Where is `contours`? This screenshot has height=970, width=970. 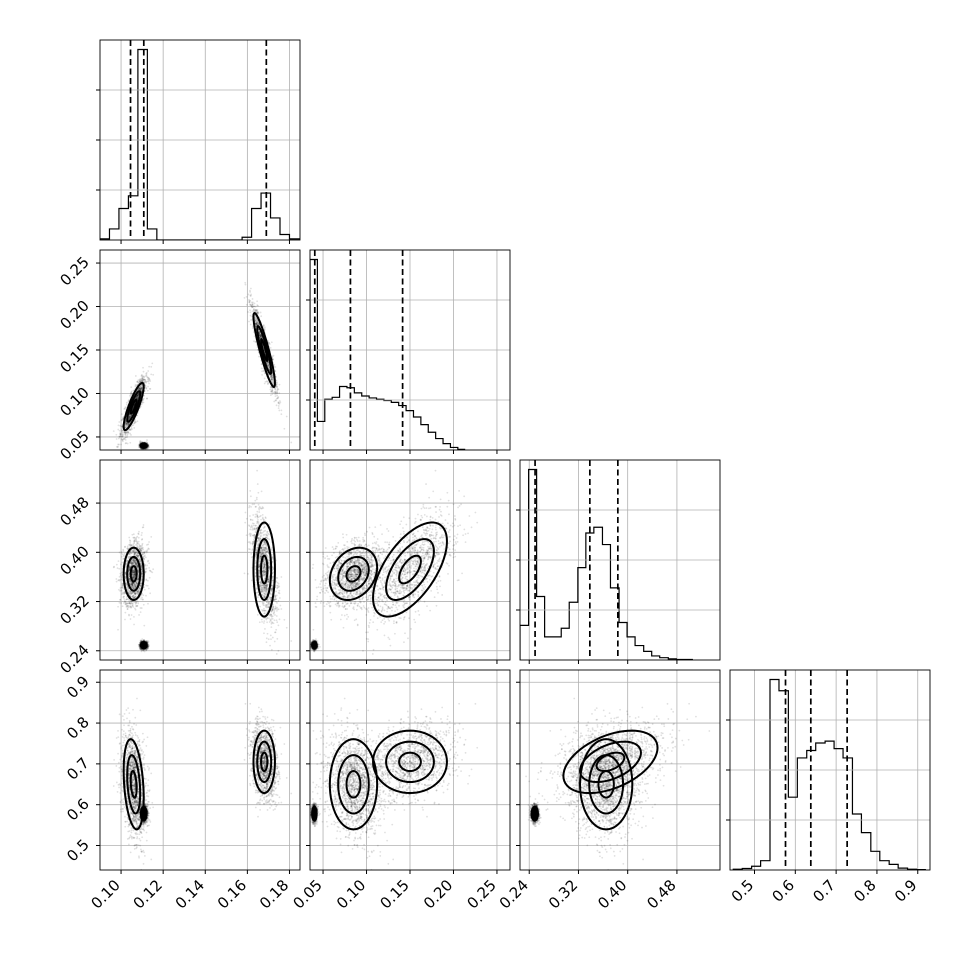 contours is located at coordinates (199, 380).